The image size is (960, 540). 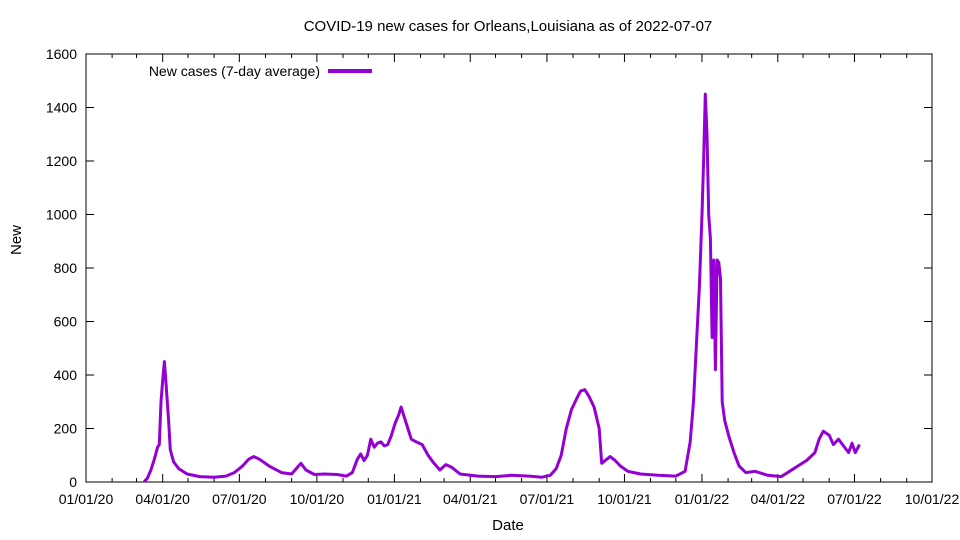 What do you see at coordinates (547, 499) in the screenshot?
I see `x-tick-label: 07/01/21` at bounding box center [547, 499].